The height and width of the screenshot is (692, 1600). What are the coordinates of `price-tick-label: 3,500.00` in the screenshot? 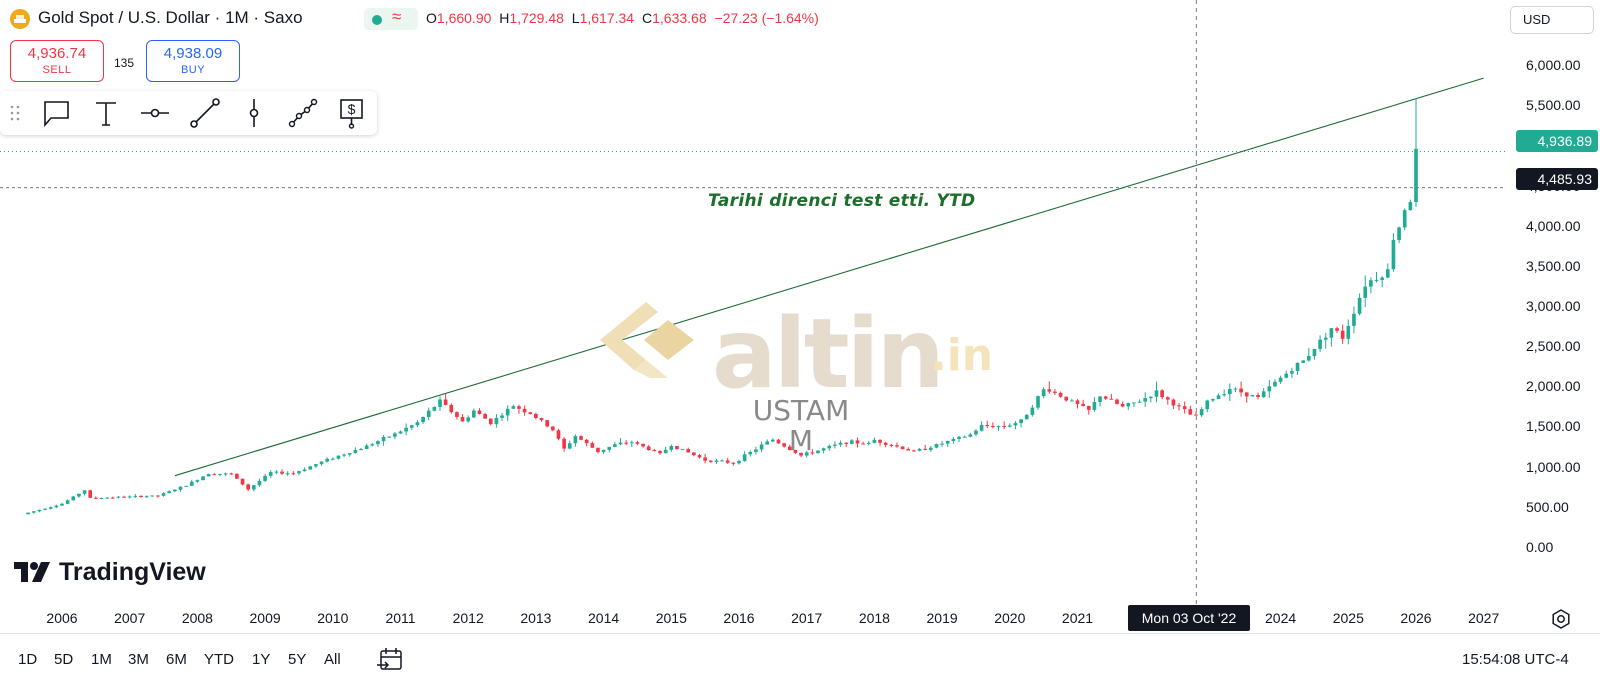 It's located at (1553, 265).